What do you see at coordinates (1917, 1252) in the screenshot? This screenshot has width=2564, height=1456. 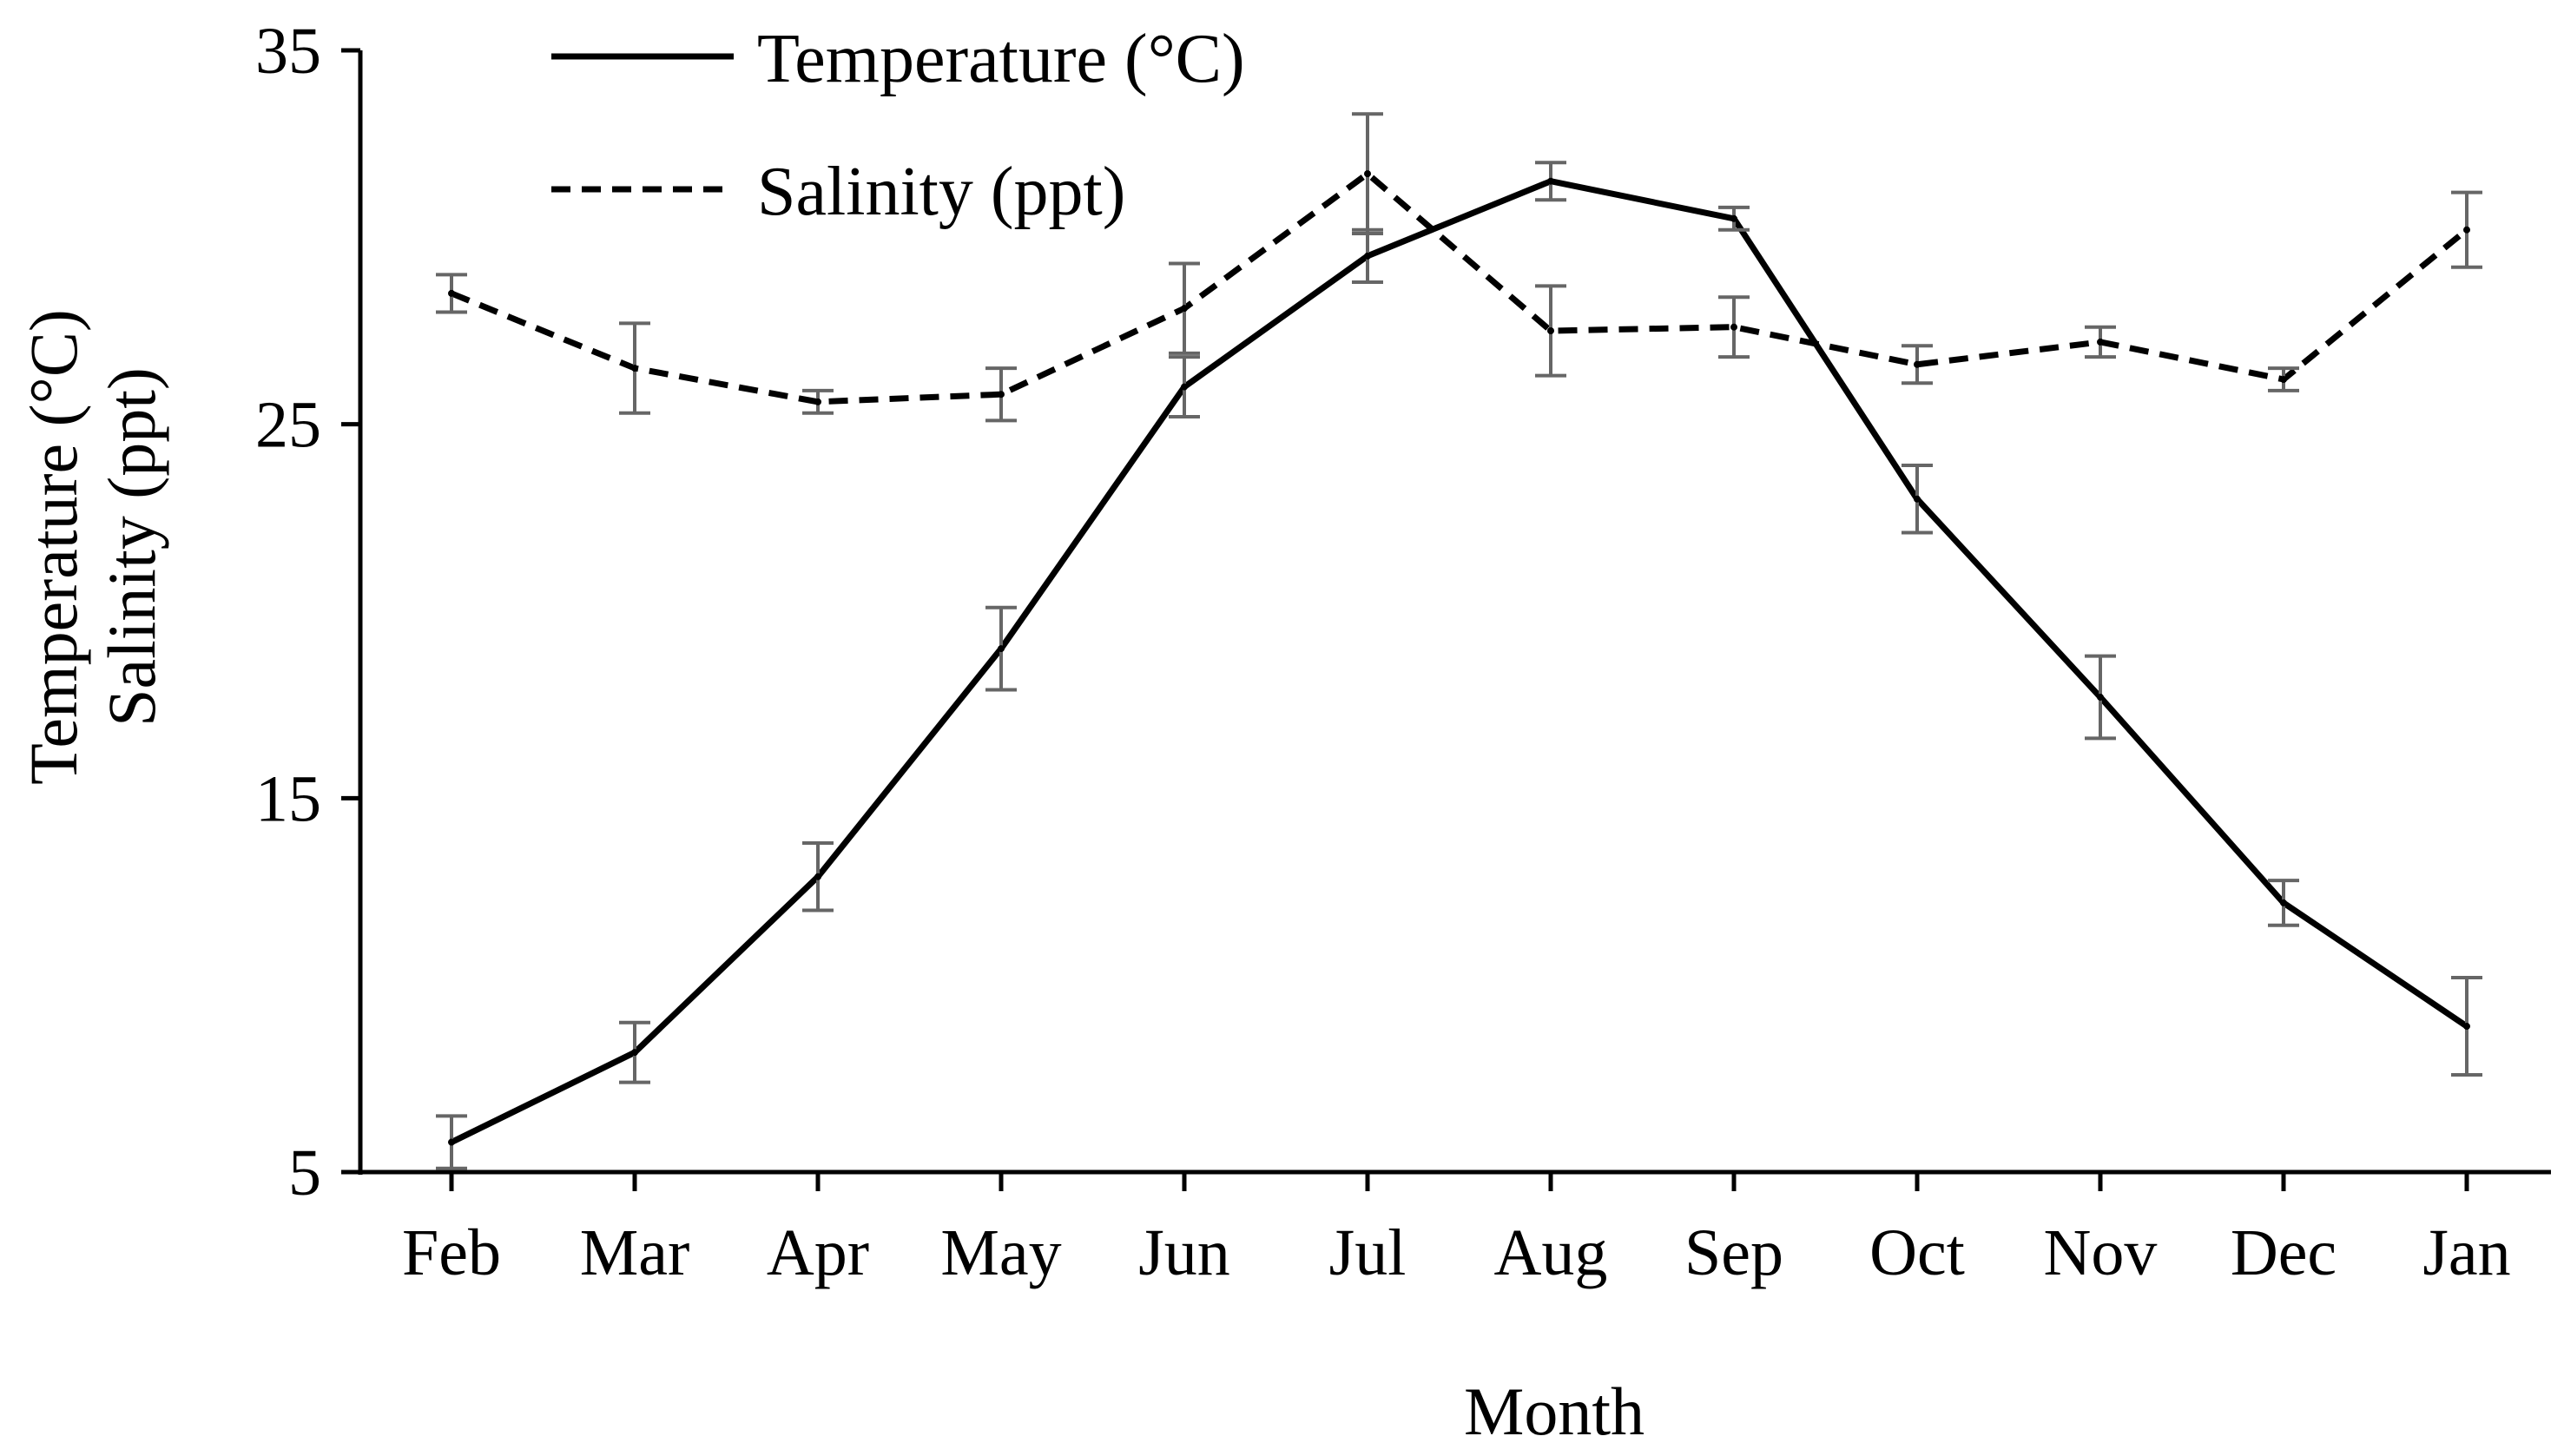 I see `x-tick-label: Oct` at bounding box center [1917, 1252].